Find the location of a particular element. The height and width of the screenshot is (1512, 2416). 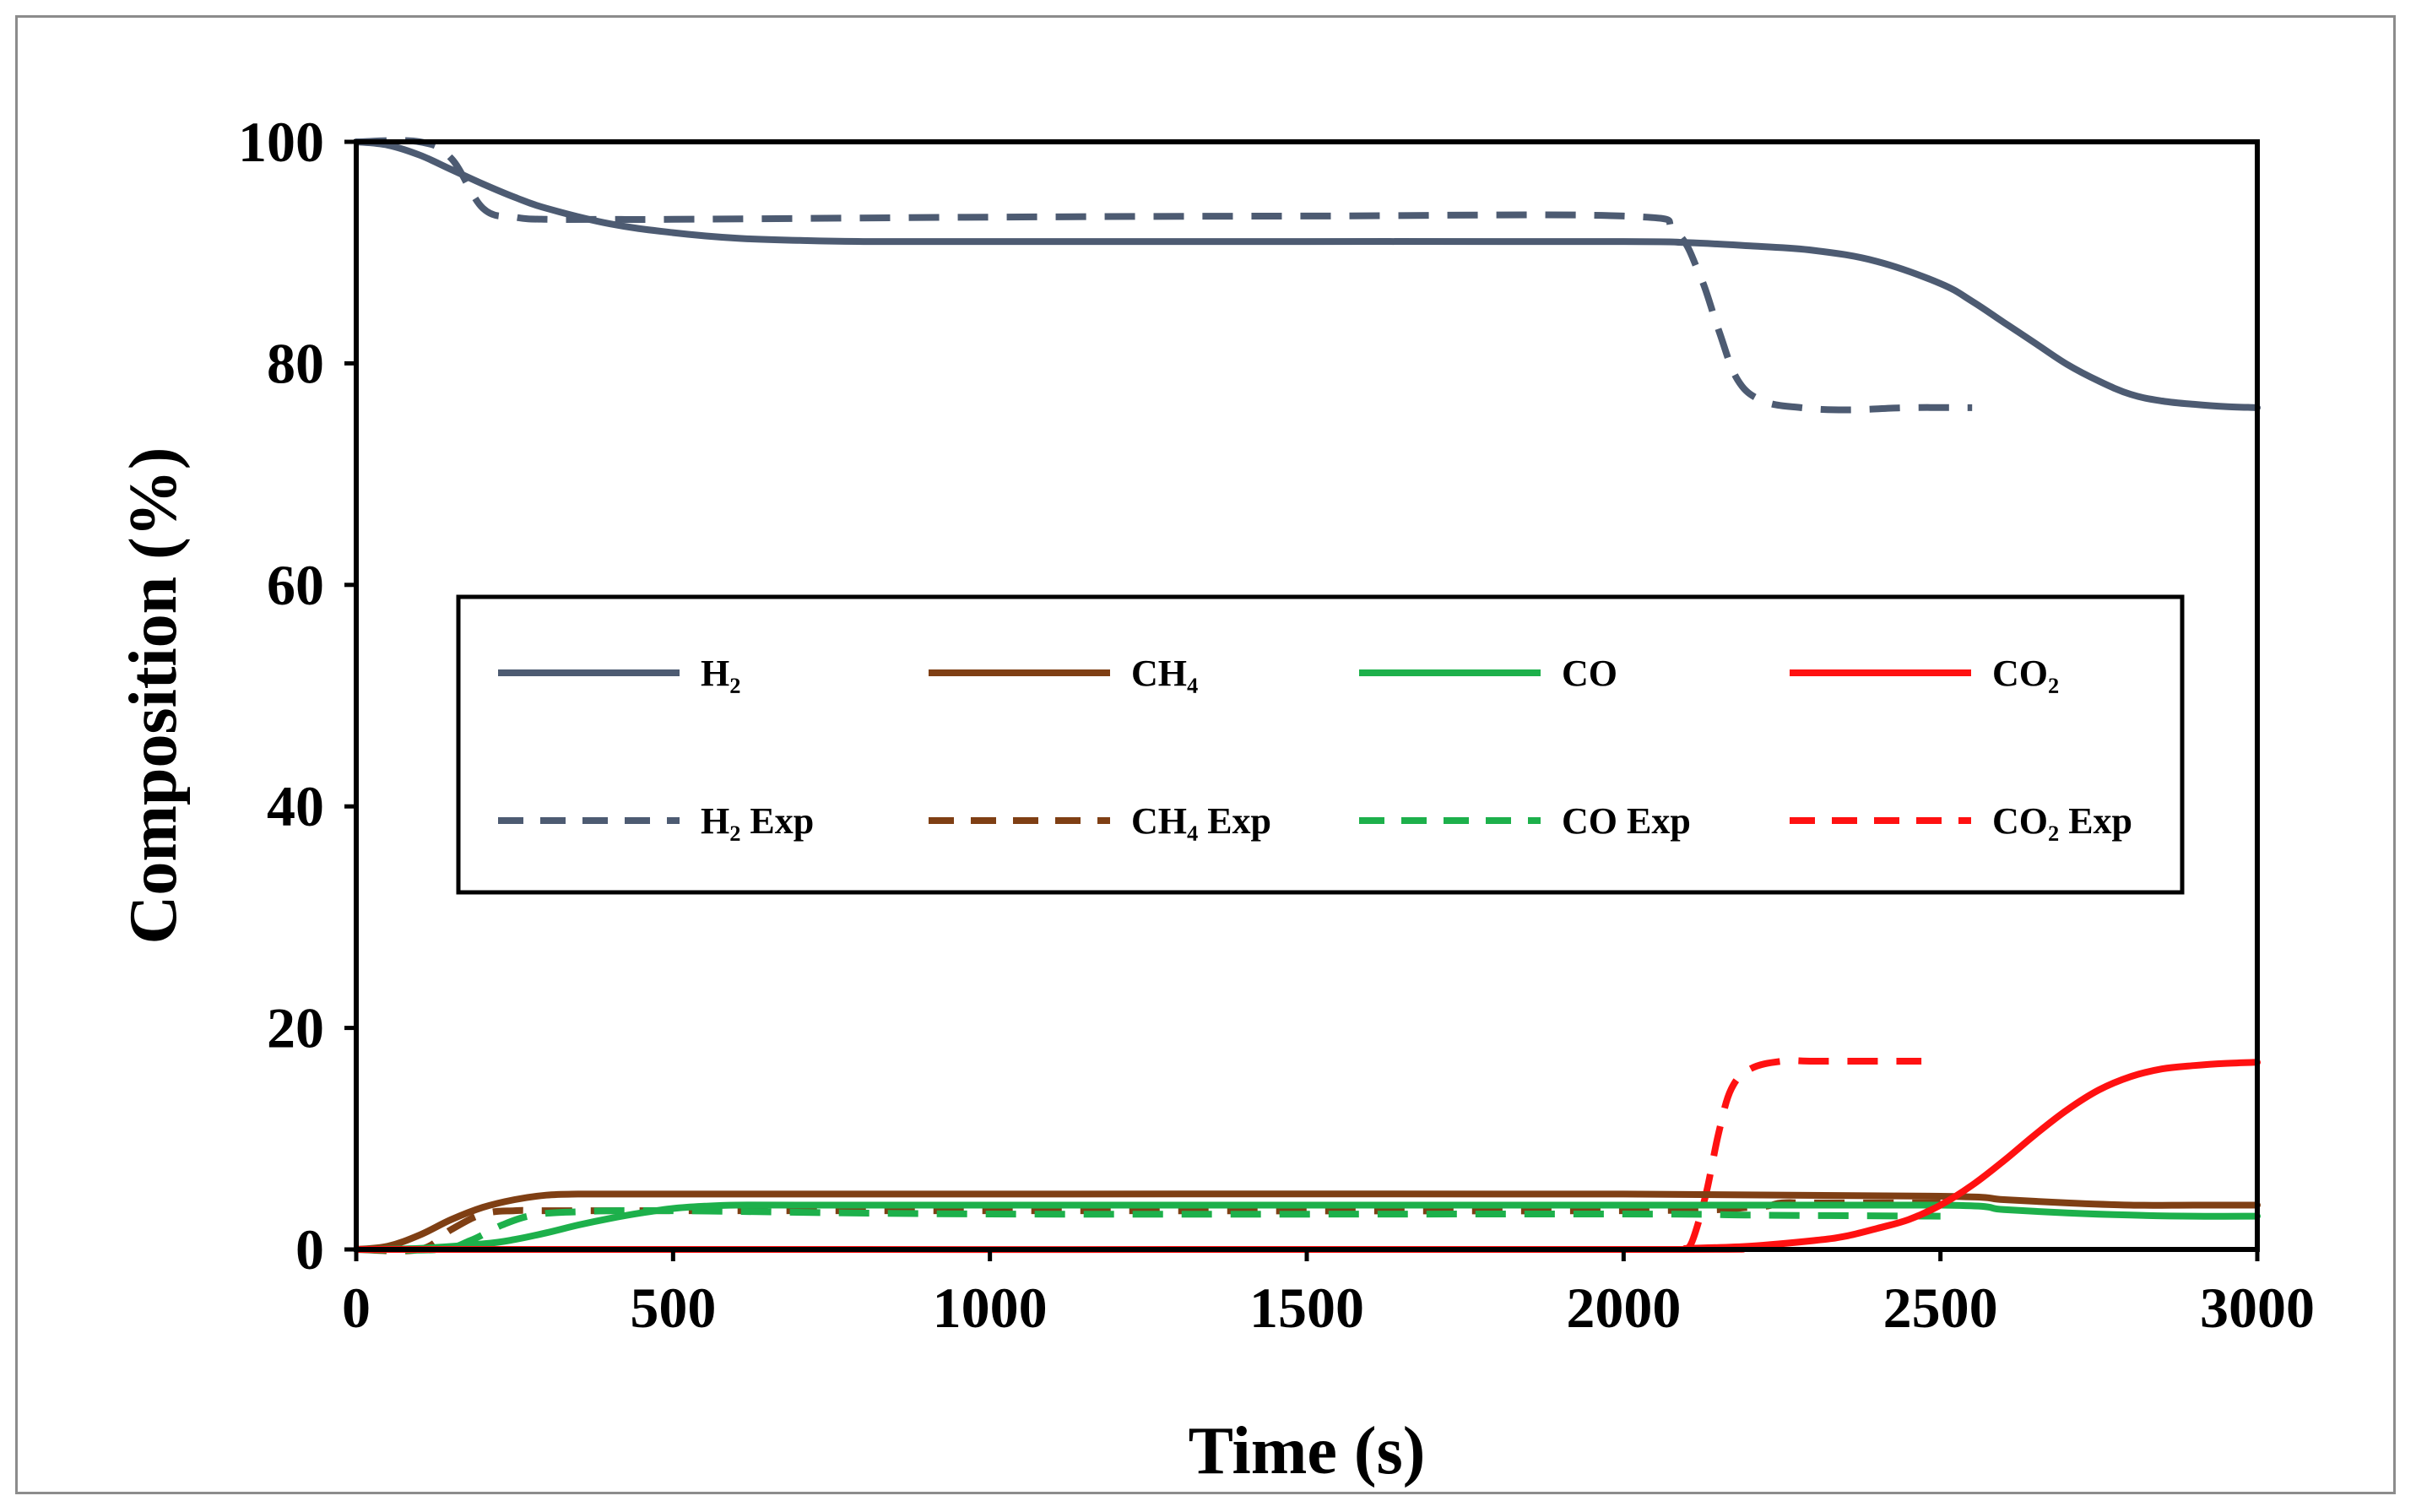

series-line-co-exp is located at coordinates (1148, 1230).